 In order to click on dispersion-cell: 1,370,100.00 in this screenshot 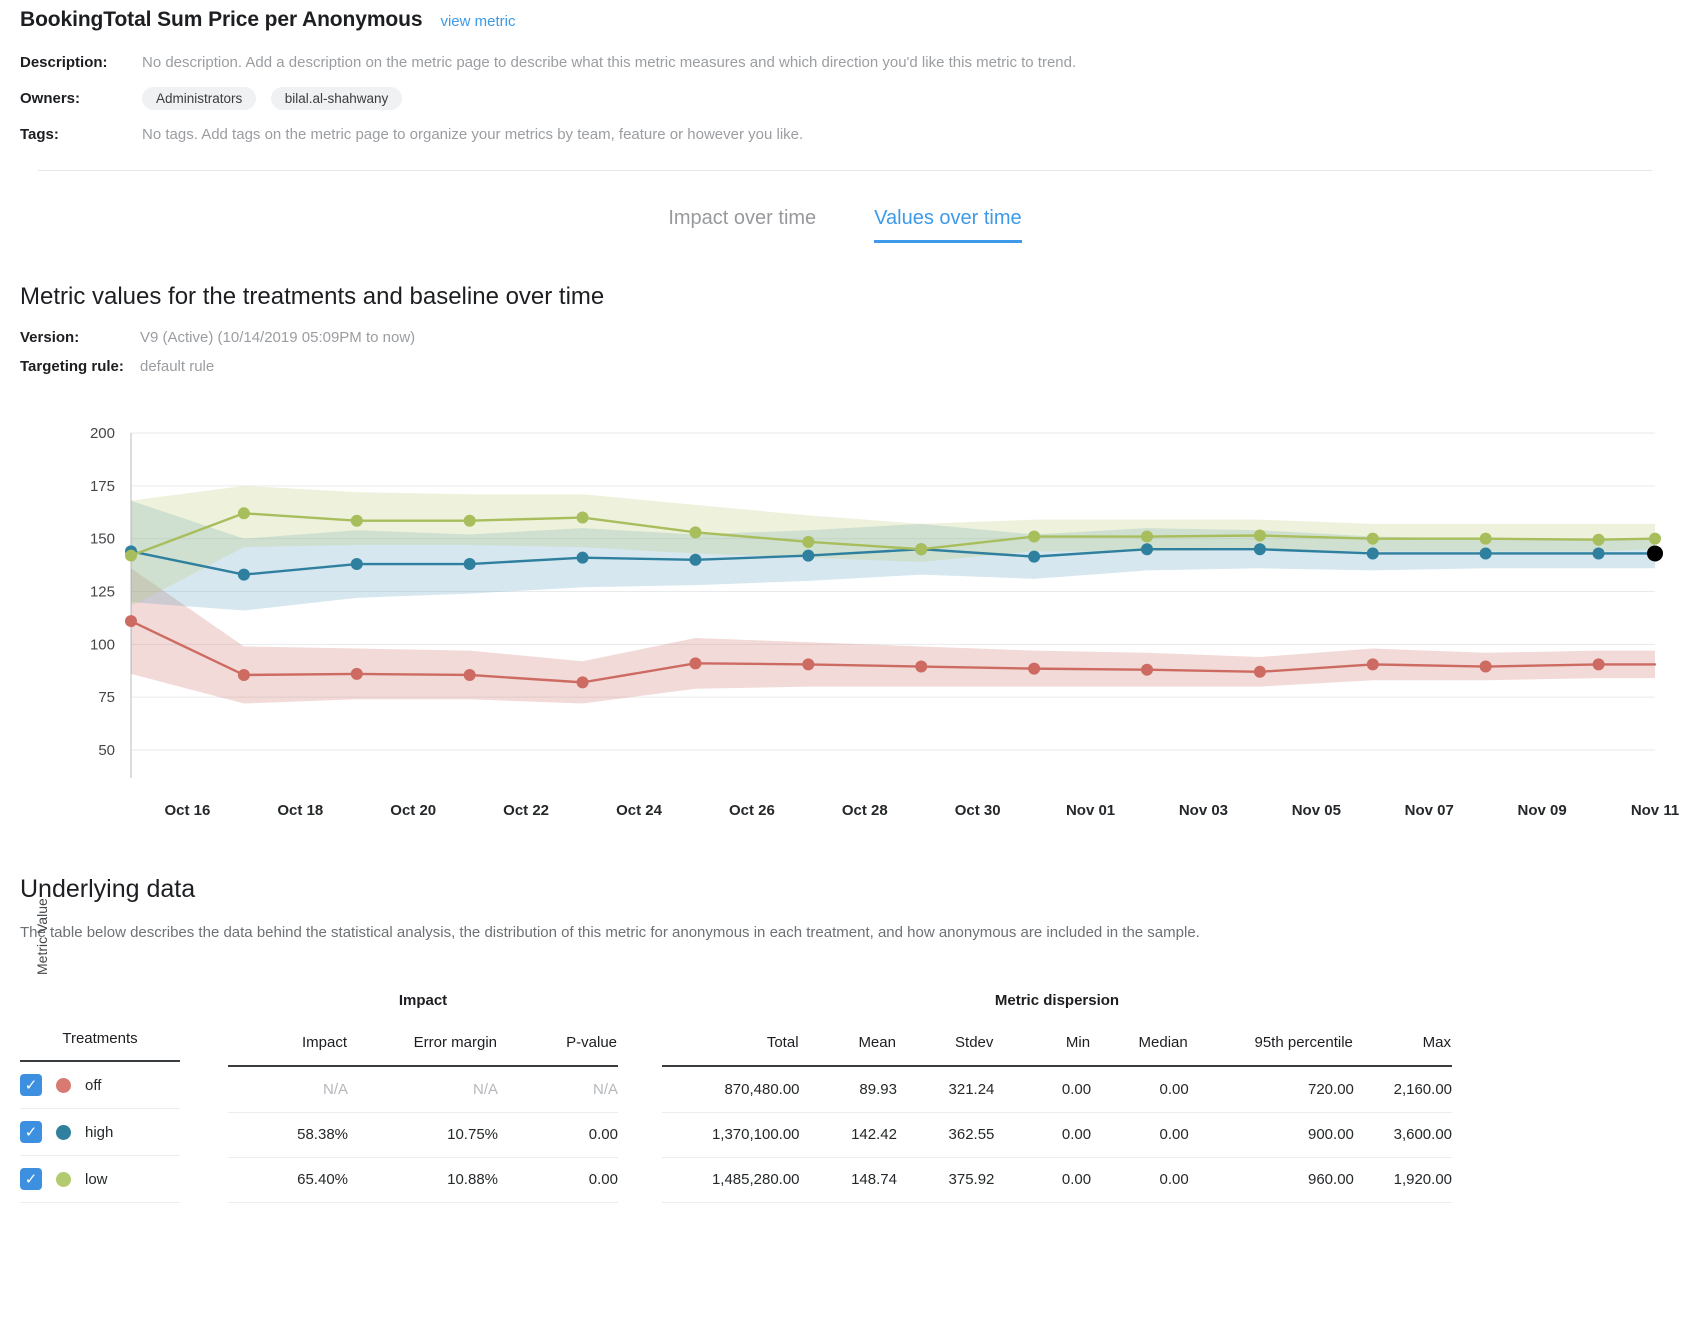, I will do `click(731, 1135)`.